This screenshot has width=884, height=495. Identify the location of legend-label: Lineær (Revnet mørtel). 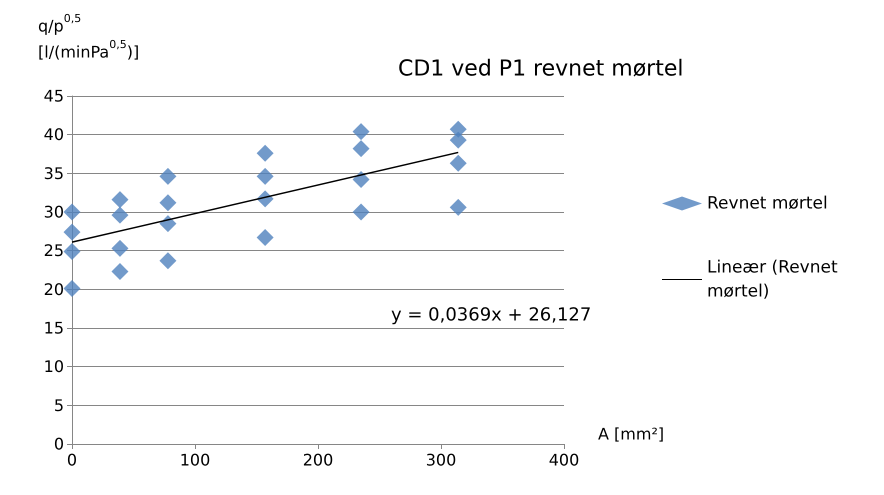
(775, 280).